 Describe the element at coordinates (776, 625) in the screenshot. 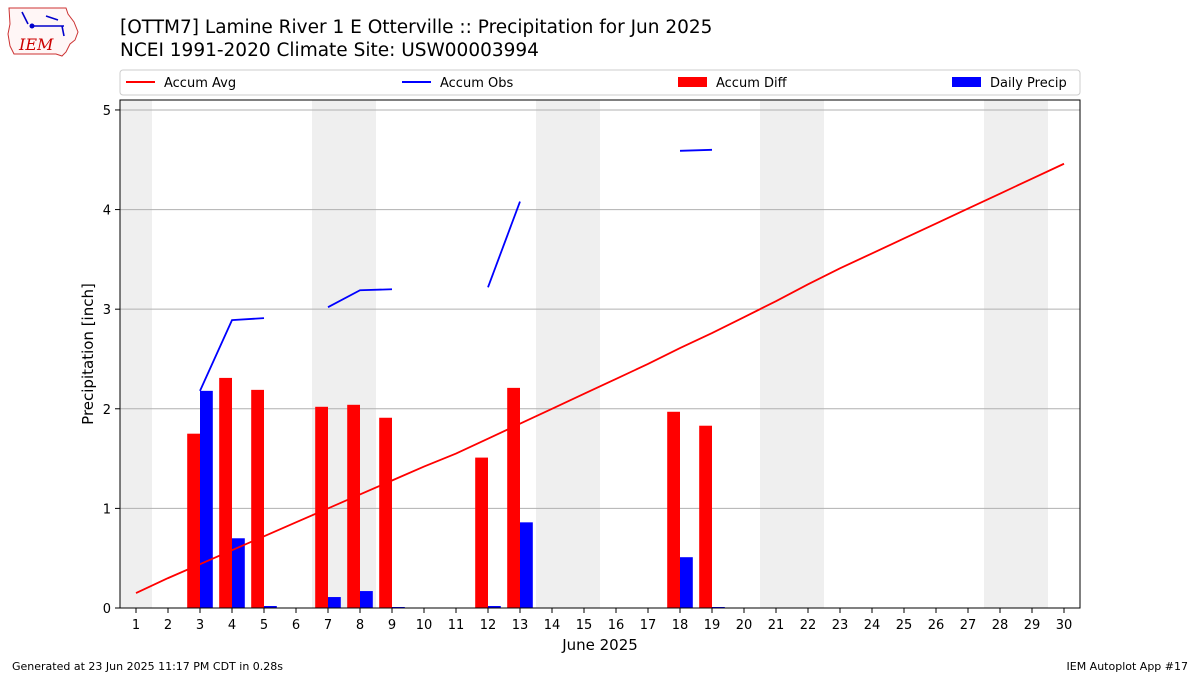

I see `x-tick-label-21: 21` at that location.